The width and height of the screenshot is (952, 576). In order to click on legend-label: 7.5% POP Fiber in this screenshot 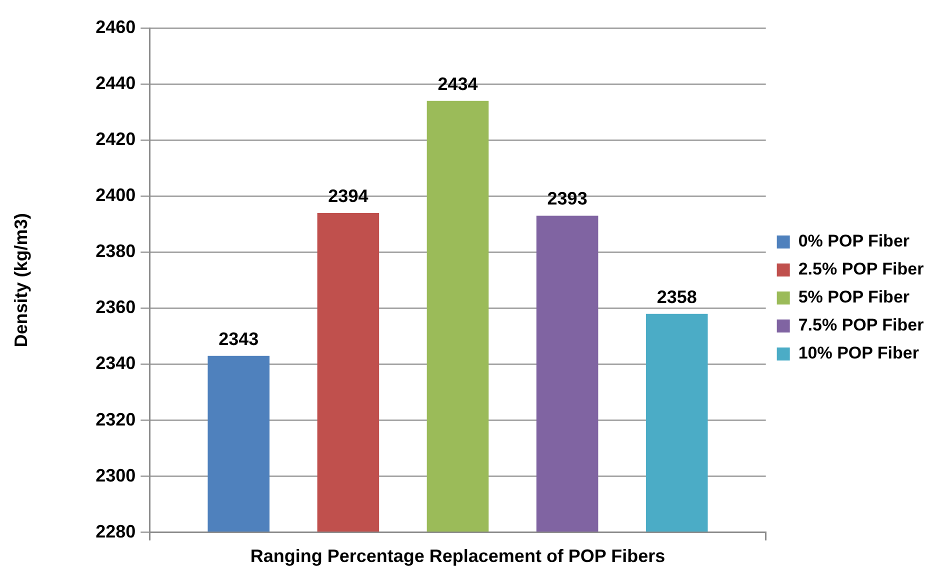, I will do `click(861, 325)`.